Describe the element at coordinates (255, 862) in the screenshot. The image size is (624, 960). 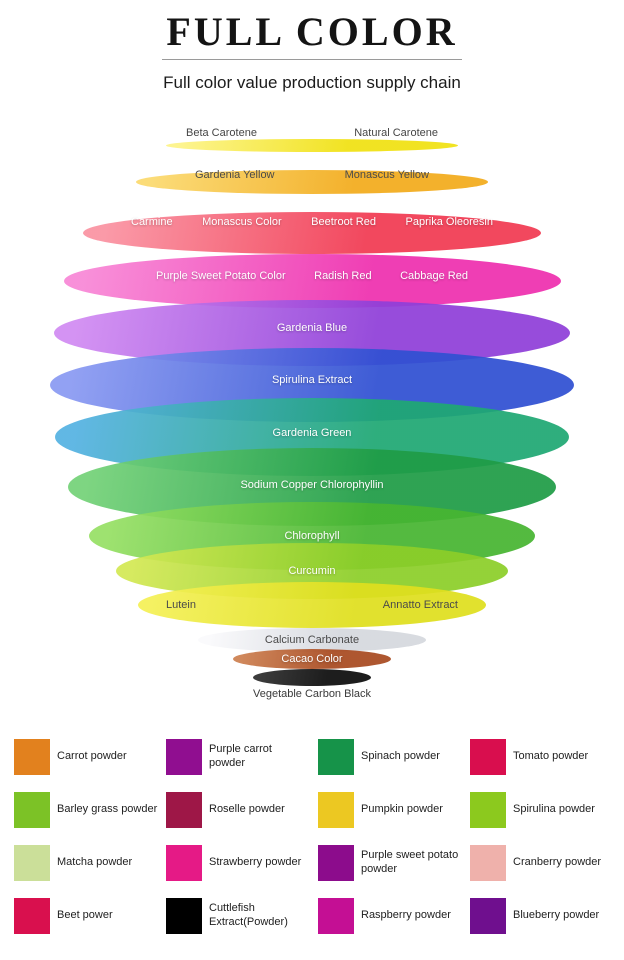
I see `legend-label: Strawberry powder` at that location.